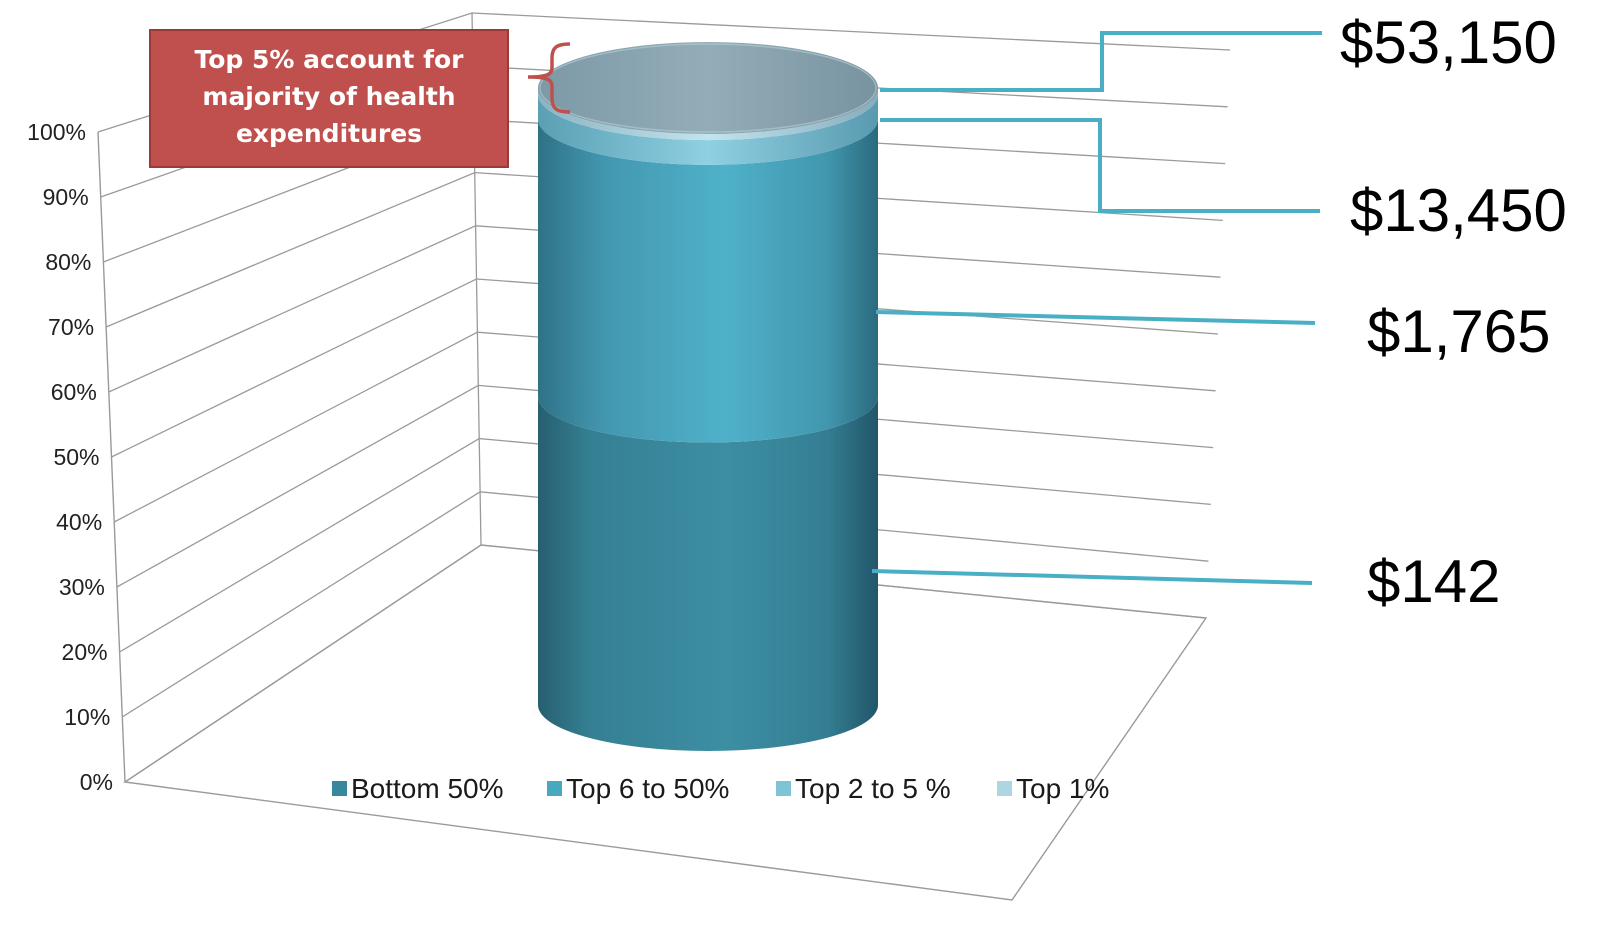  What do you see at coordinates (66, 197) in the screenshot?
I see `y-tick-label: 90%` at bounding box center [66, 197].